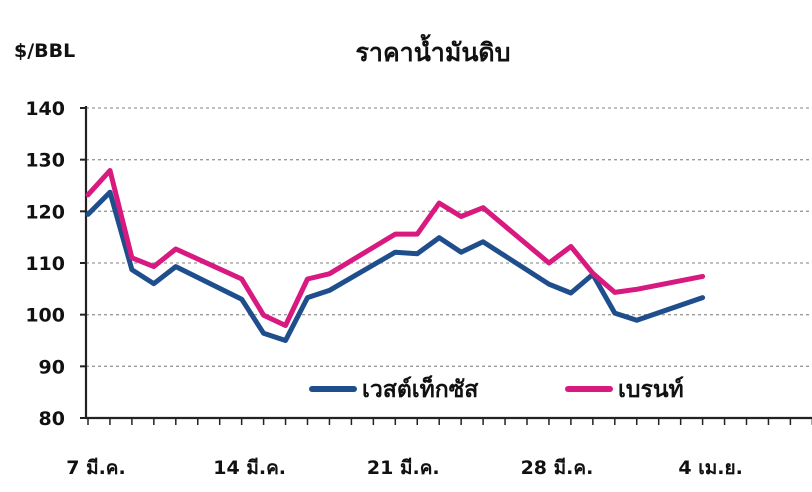  Describe the element at coordinates (403, 468) in the screenshot. I see `x-tick-label: 21 มี.ค.` at that location.